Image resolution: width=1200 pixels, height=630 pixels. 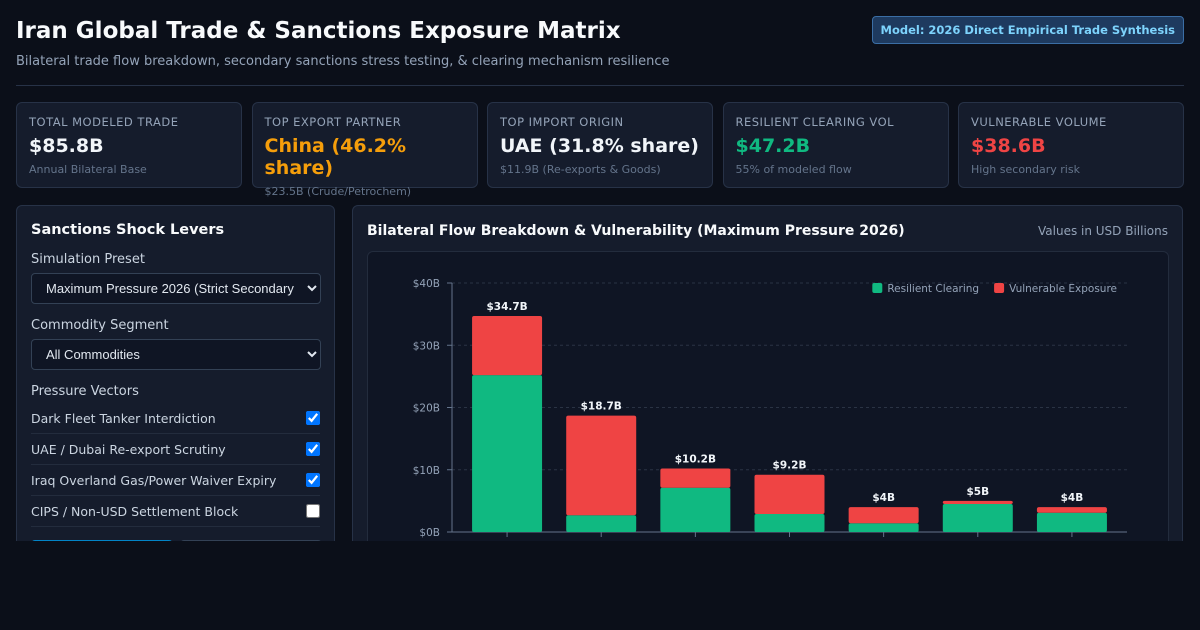 What do you see at coordinates (601, 407) in the screenshot?
I see `total-label: $18.7B` at bounding box center [601, 407].